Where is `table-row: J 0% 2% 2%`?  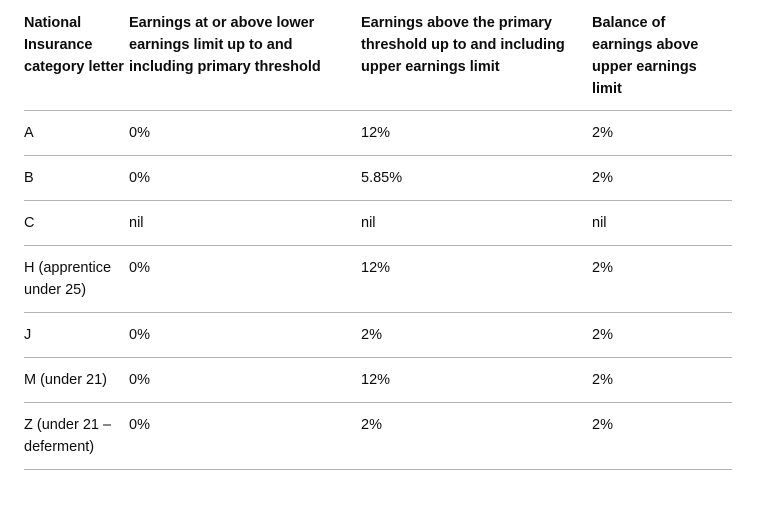 table-row: J 0% 2% 2% is located at coordinates (378, 335).